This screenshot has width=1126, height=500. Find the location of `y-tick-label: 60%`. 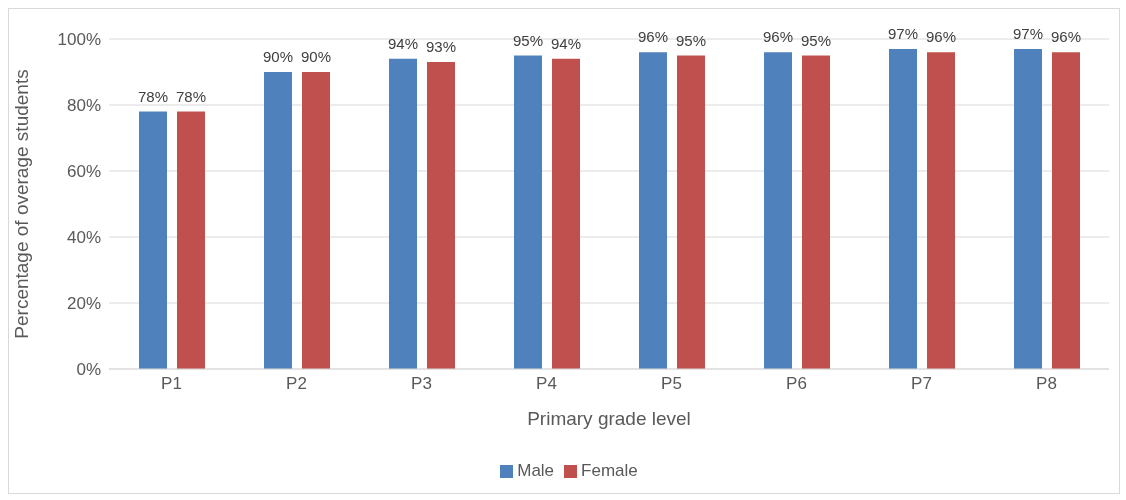

y-tick-label: 60% is located at coordinates (83, 172).